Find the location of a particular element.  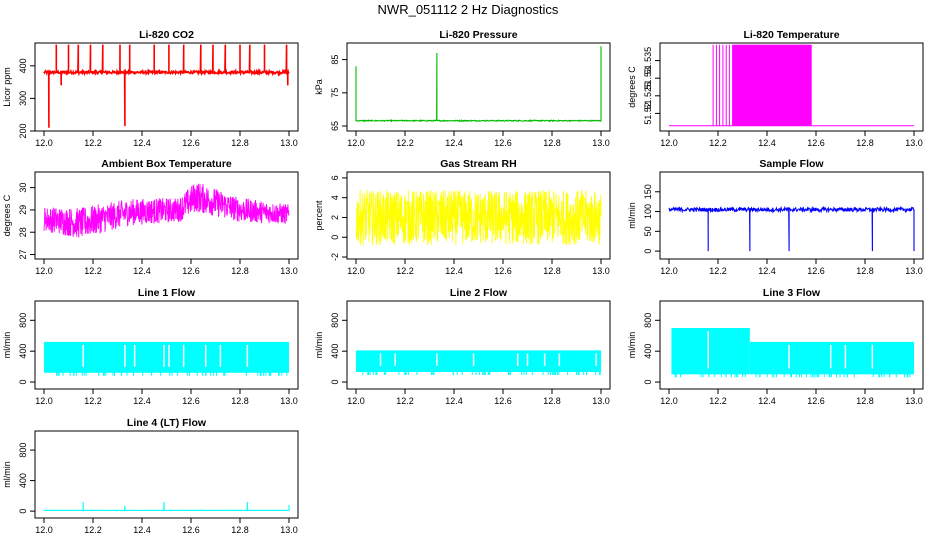

y-axis-label: percent is located at coordinates (319, 215).